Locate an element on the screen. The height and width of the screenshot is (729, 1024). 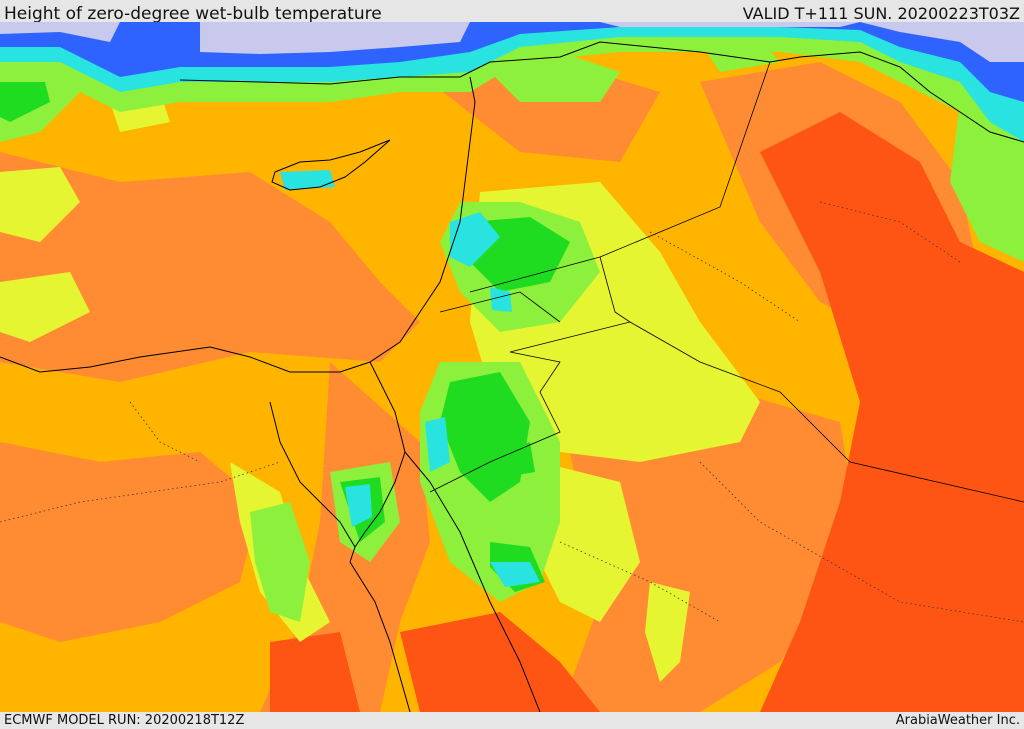
cyprus-outline is located at coordinates (331, 165).